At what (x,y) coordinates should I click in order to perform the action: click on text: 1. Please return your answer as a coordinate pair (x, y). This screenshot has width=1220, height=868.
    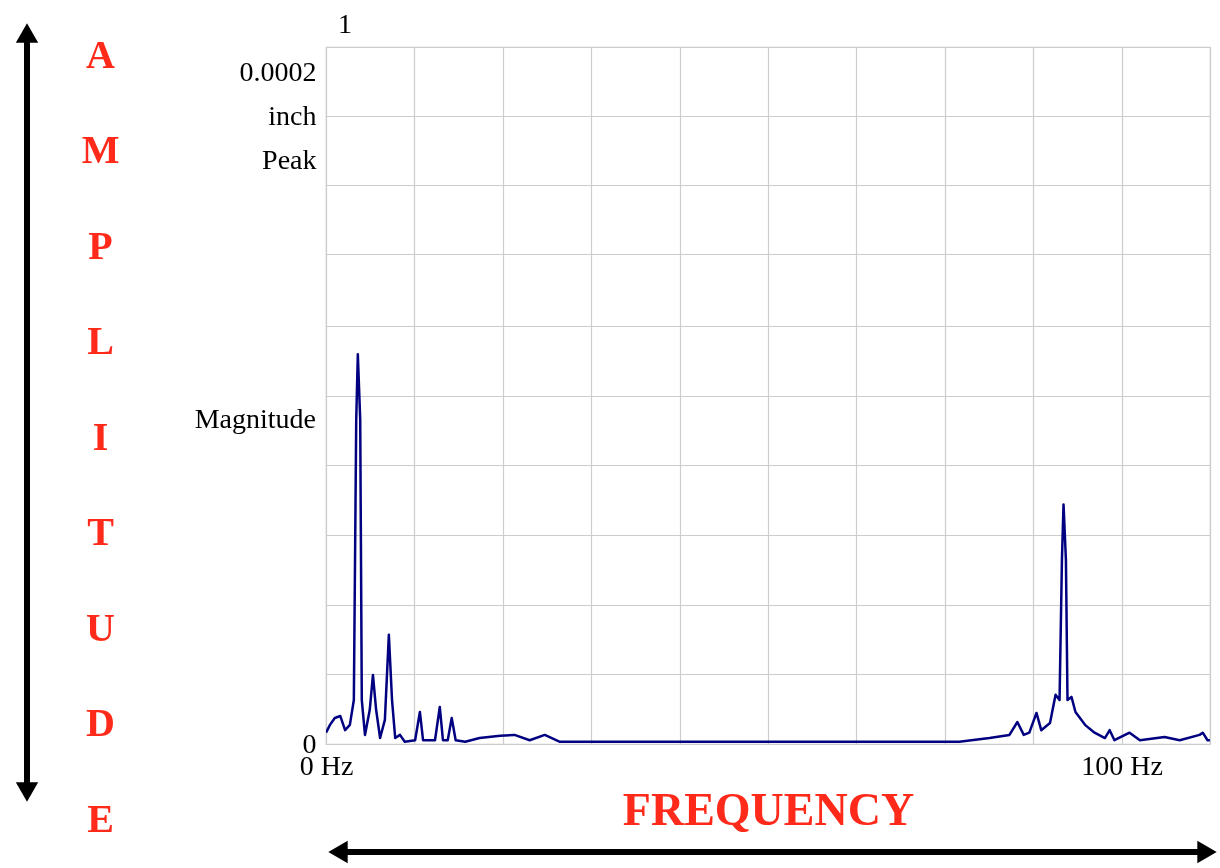
    Looking at the image, I should click on (345, 23).